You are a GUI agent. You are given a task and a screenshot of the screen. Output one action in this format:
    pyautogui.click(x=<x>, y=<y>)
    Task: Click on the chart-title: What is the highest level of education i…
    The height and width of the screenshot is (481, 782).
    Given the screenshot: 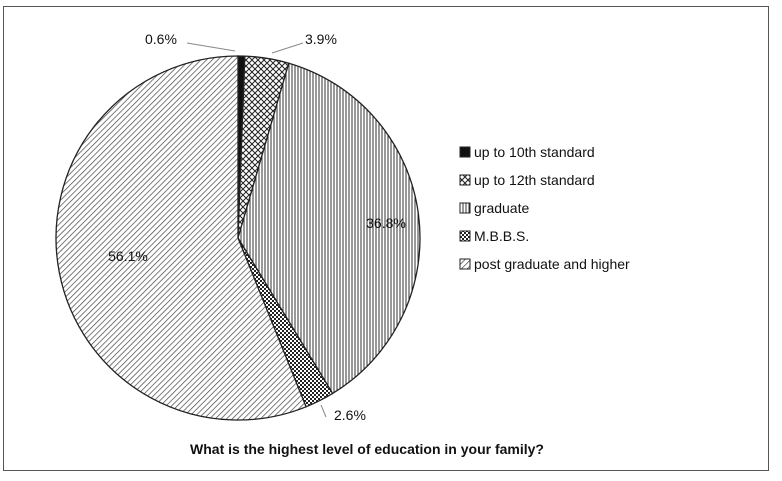 What is the action you would take?
    pyautogui.click(x=367, y=449)
    